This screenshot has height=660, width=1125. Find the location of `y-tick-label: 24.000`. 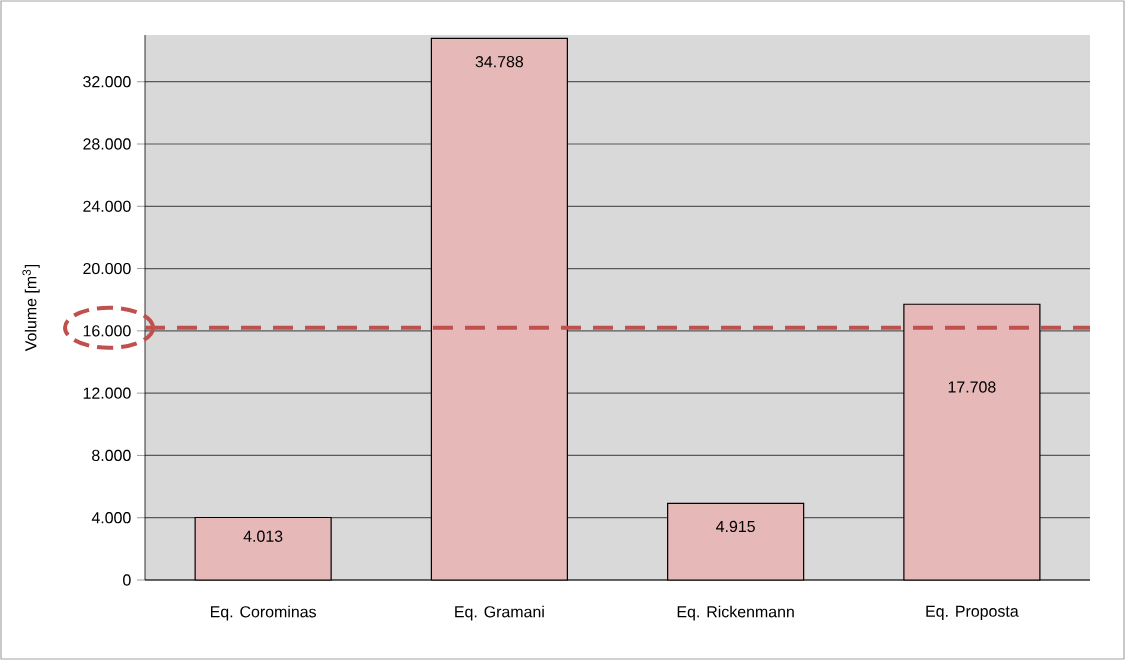

y-tick-label: 24.000 is located at coordinates (107, 206).